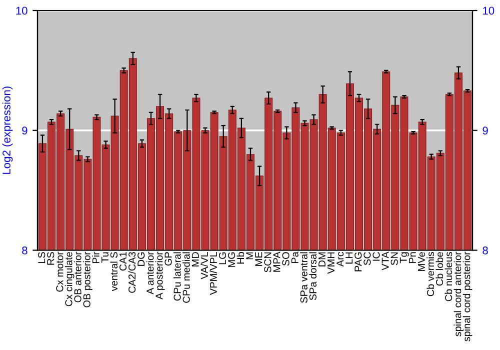  Describe the element at coordinates (222, 258) in the screenshot. I see `x-tick-label: LG` at that location.